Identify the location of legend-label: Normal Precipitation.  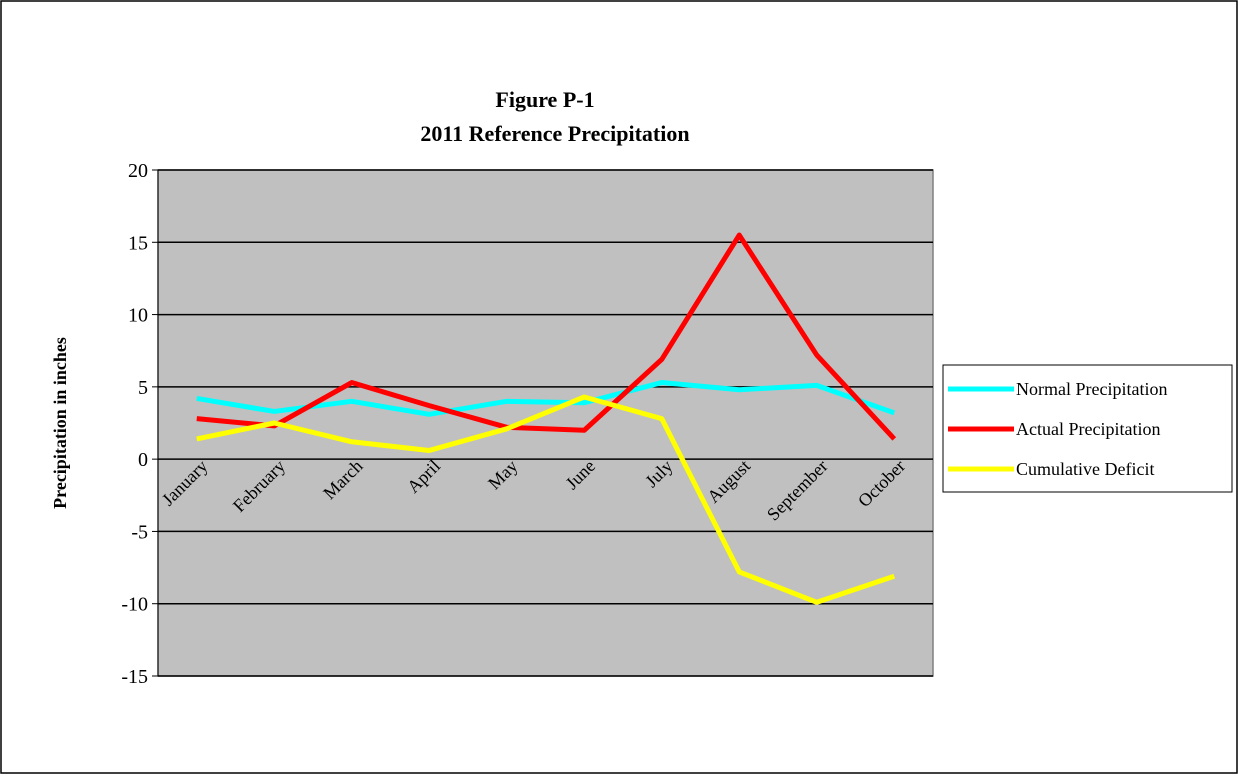
(1091, 389).